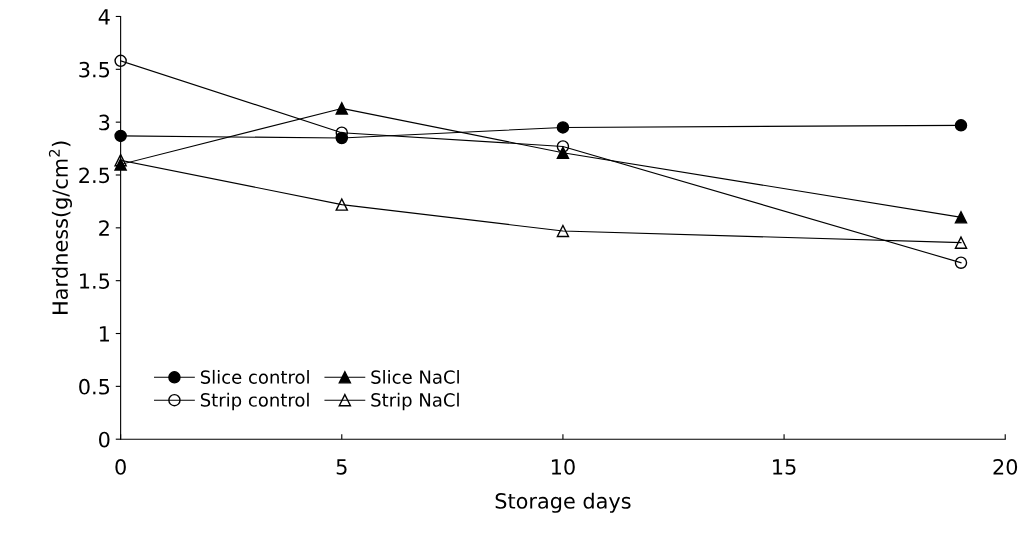 The height and width of the screenshot is (549, 1031). What do you see at coordinates (563, 467) in the screenshot?
I see `x-tick-label: 10` at bounding box center [563, 467].